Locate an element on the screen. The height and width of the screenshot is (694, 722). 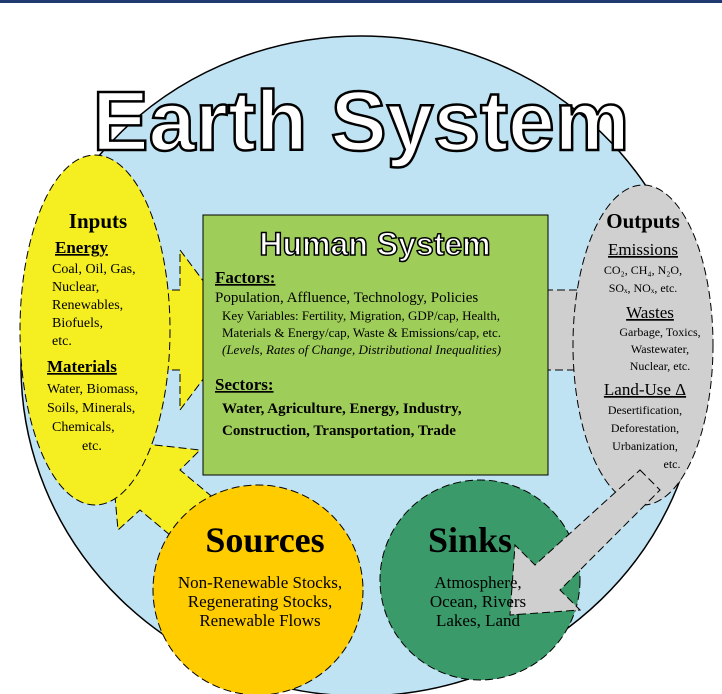
title: Earth System is located at coordinates (361, 121).